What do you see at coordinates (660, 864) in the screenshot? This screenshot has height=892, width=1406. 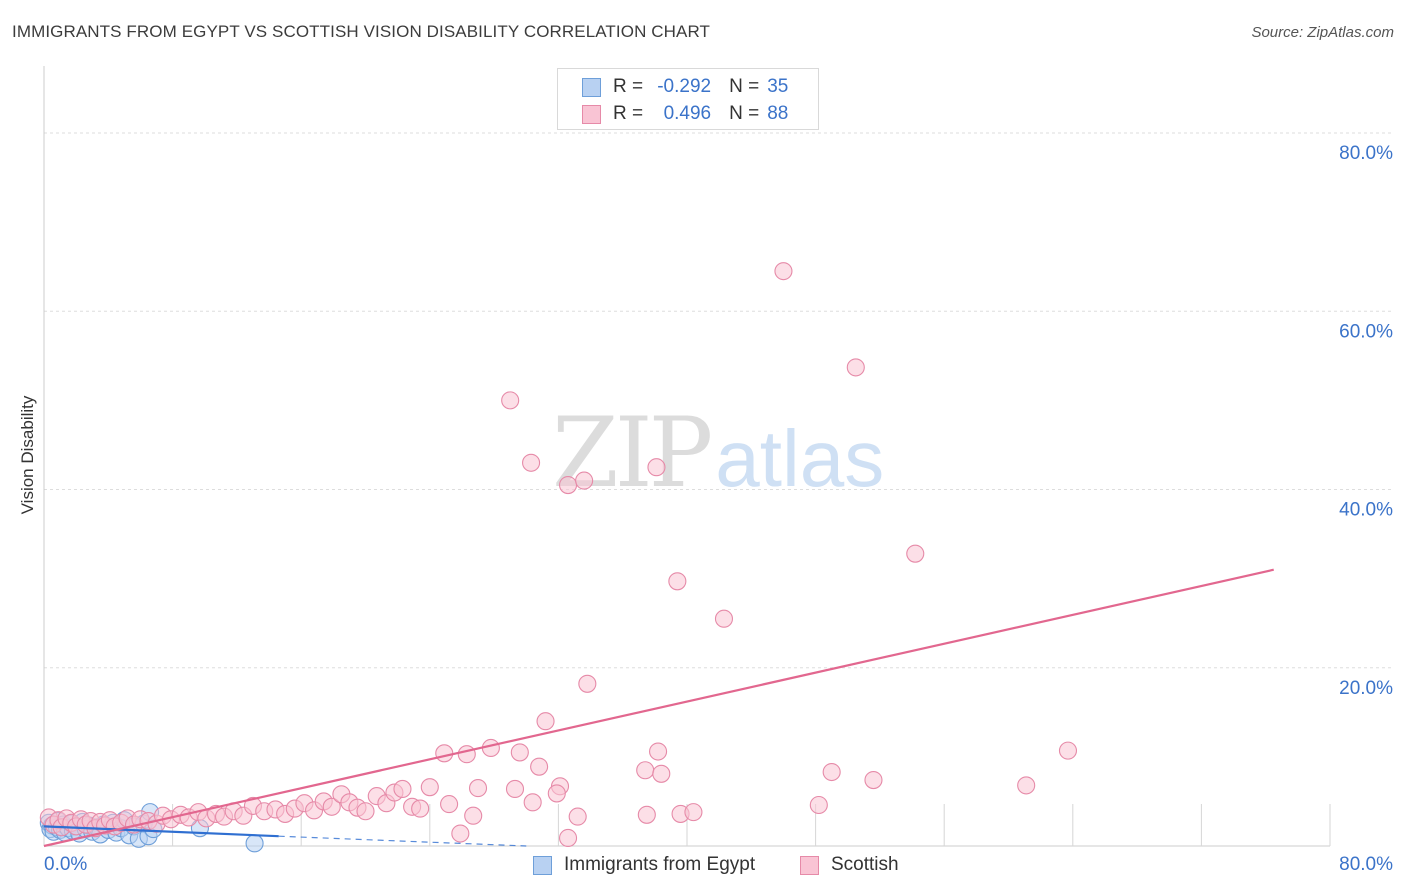 I see `legend-label-egypt: Immigrants from Egypt` at bounding box center [660, 864].